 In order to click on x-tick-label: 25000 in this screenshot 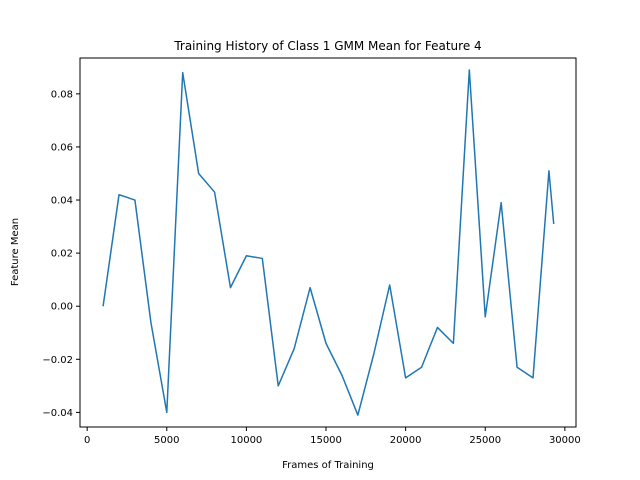, I will do `click(485, 440)`.